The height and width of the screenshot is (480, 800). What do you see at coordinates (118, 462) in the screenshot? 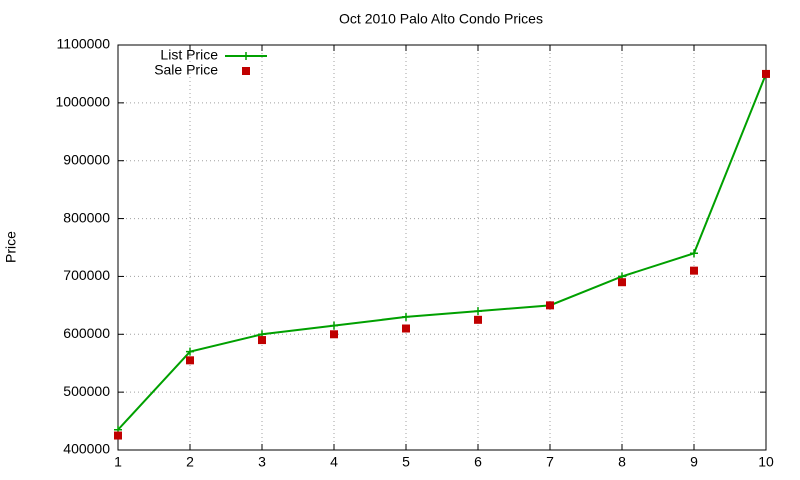
I see `x-tick-label: 1` at bounding box center [118, 462].